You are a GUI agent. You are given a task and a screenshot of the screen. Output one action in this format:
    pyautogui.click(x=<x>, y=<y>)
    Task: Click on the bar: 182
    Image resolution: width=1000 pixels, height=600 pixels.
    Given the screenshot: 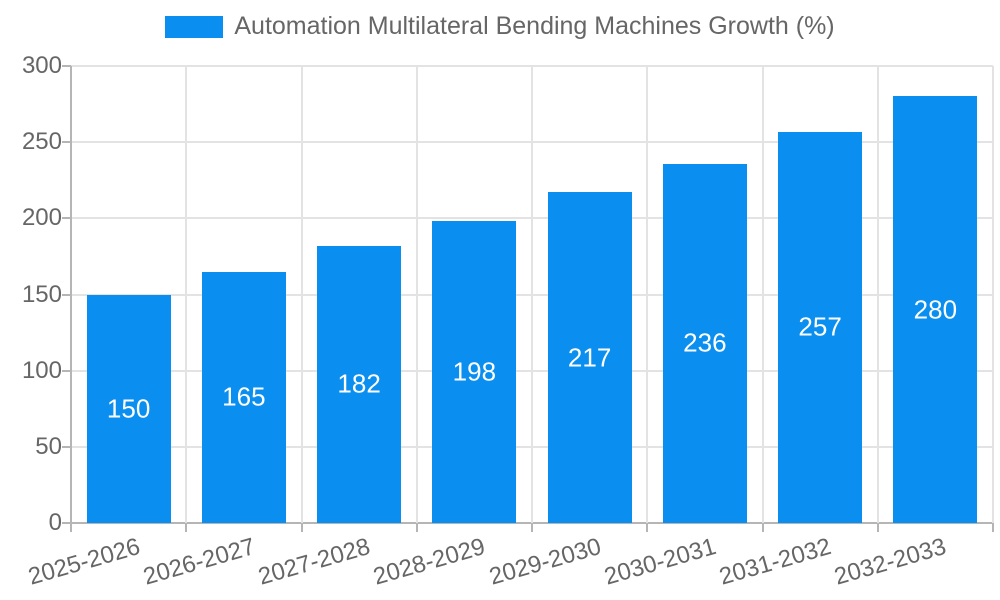 What is the action you would take?
    pyautogui.click(x=359, y=384)
    